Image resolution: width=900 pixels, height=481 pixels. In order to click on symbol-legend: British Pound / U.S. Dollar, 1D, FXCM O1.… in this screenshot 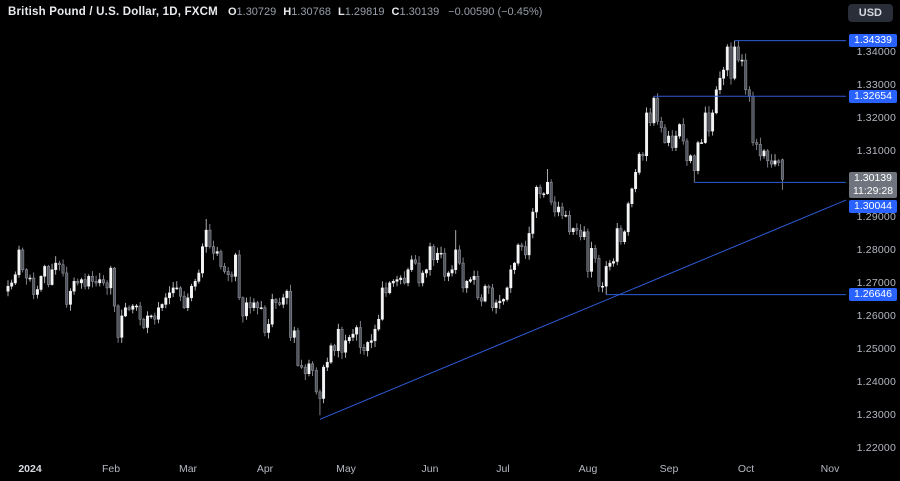, I will do `click(275, 12)`.